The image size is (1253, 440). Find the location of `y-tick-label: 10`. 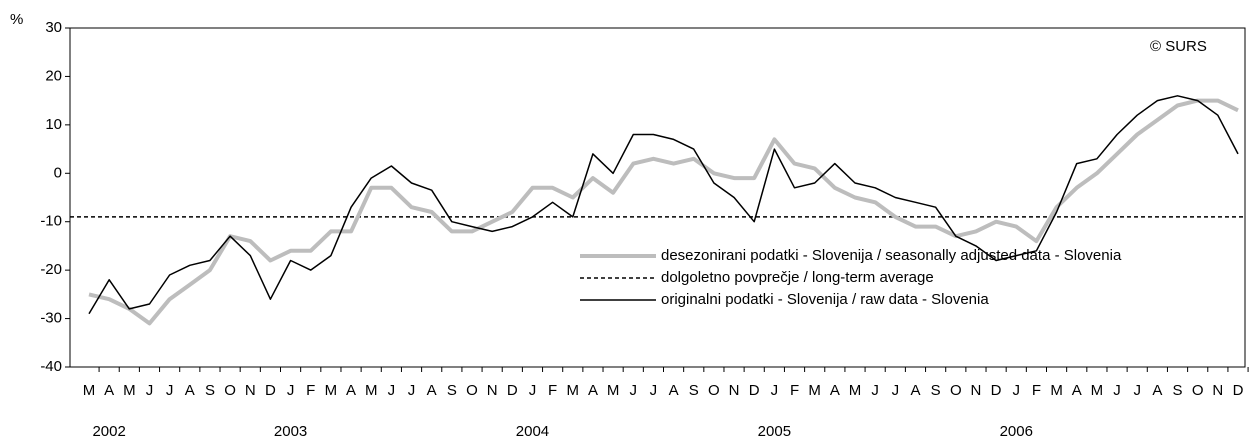

y-tick-label: 10 is located at coordinates (53, 124).